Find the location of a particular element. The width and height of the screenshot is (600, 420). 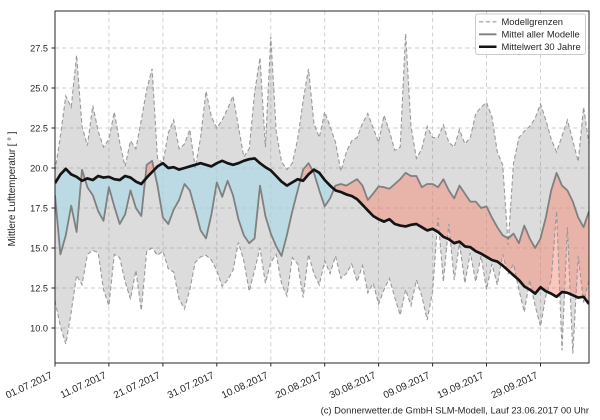

svg-text: Mittel aller Modelle is located at coordinates (541, 34).